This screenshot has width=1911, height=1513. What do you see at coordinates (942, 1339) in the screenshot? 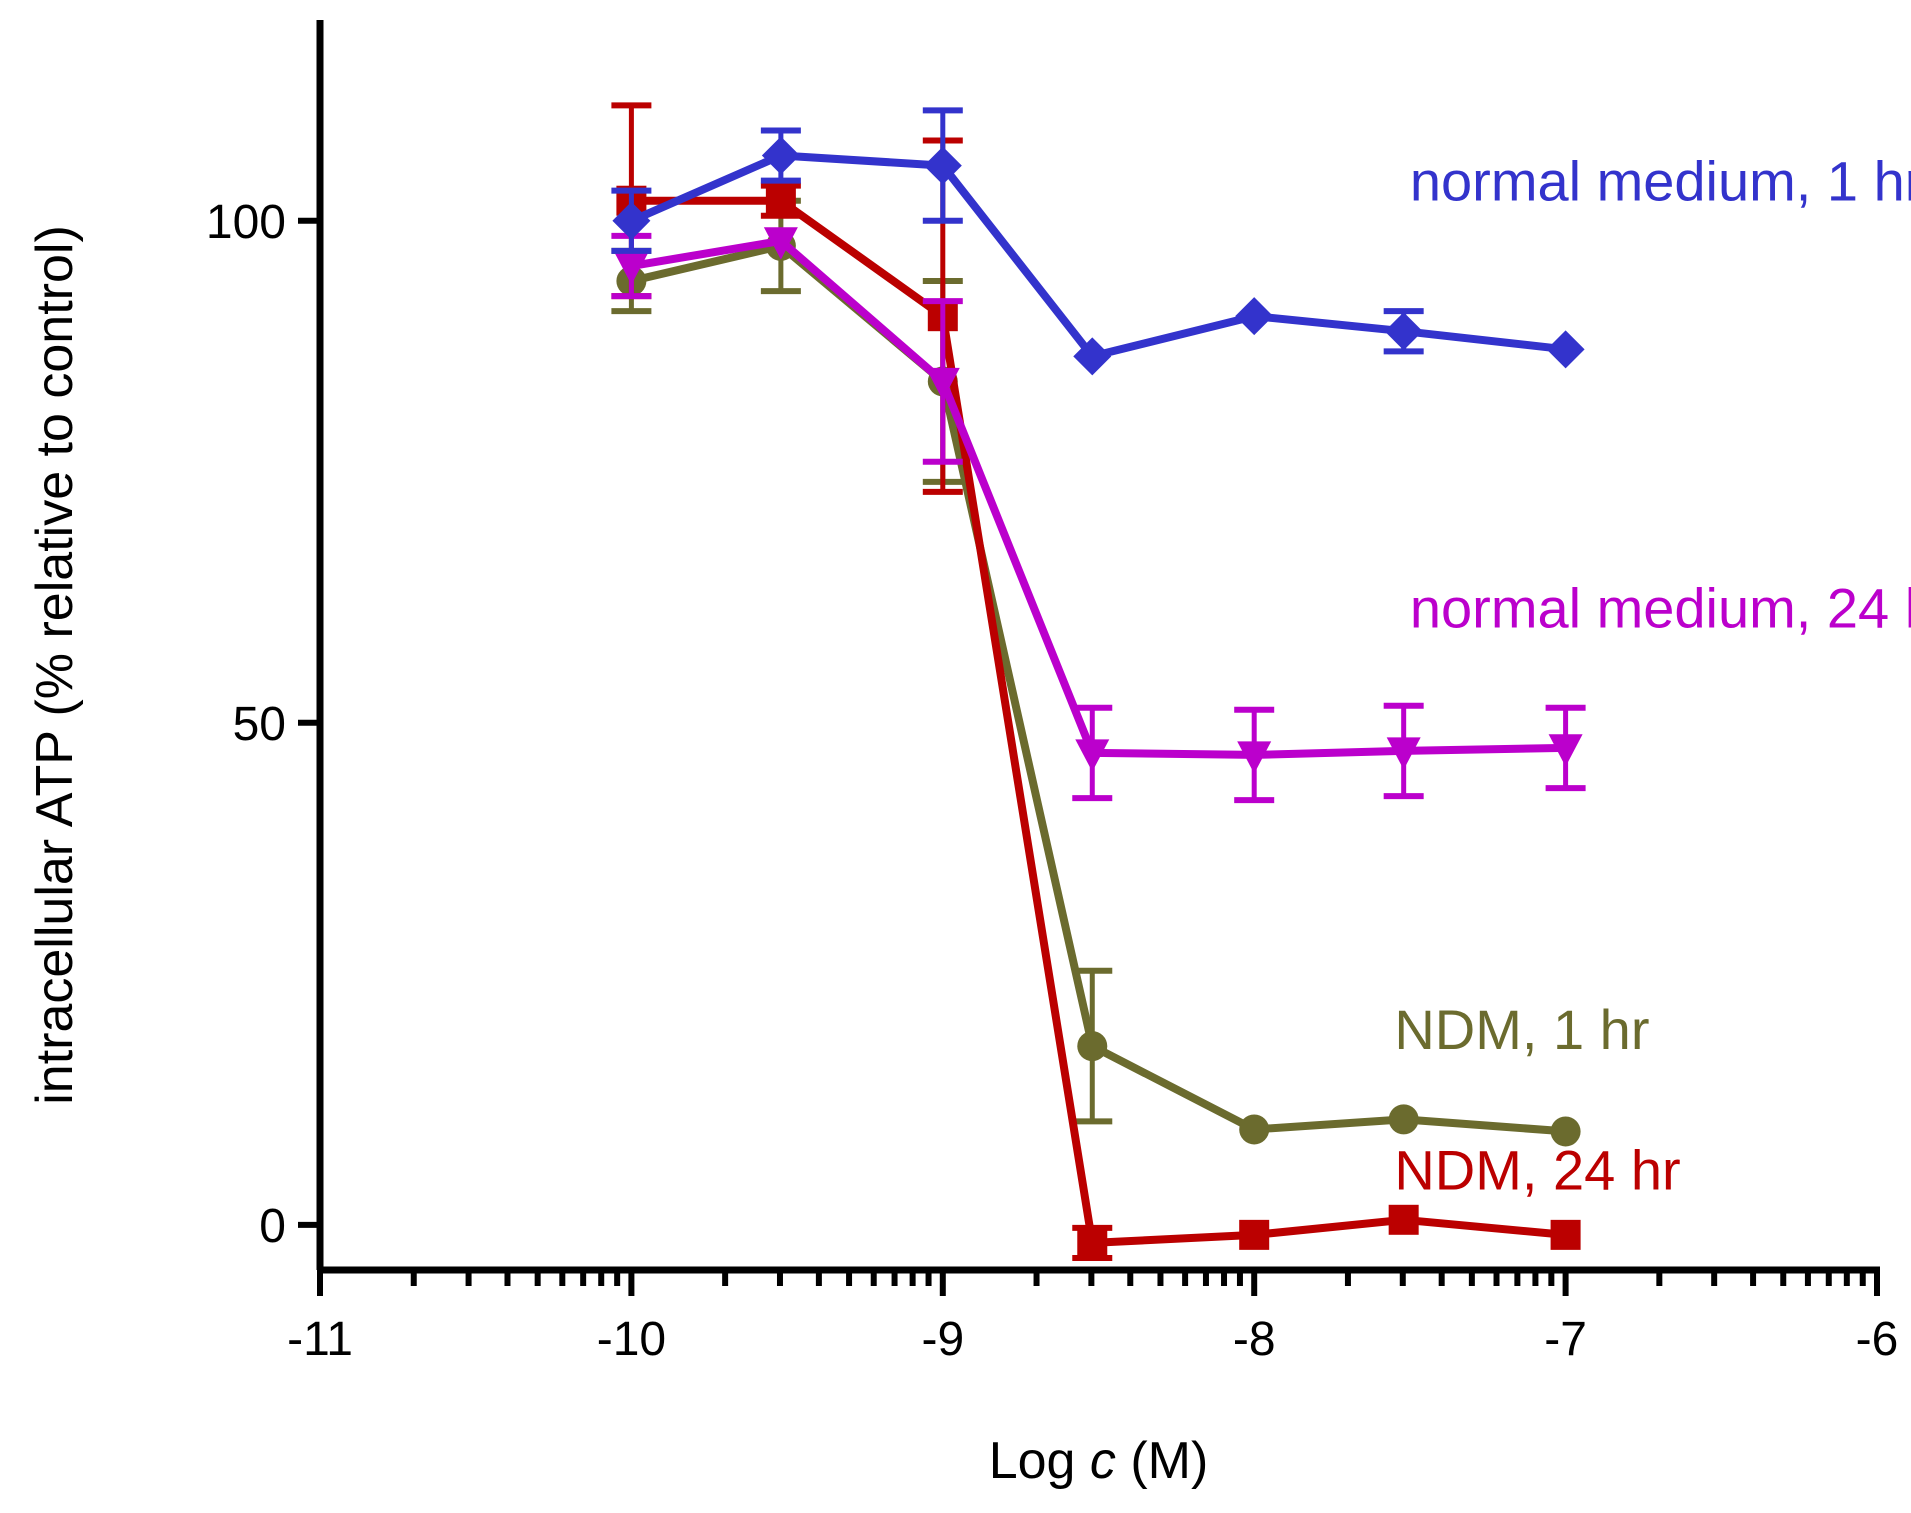
I see `x-tick-label: -9` at bounding box center [942, 1339].